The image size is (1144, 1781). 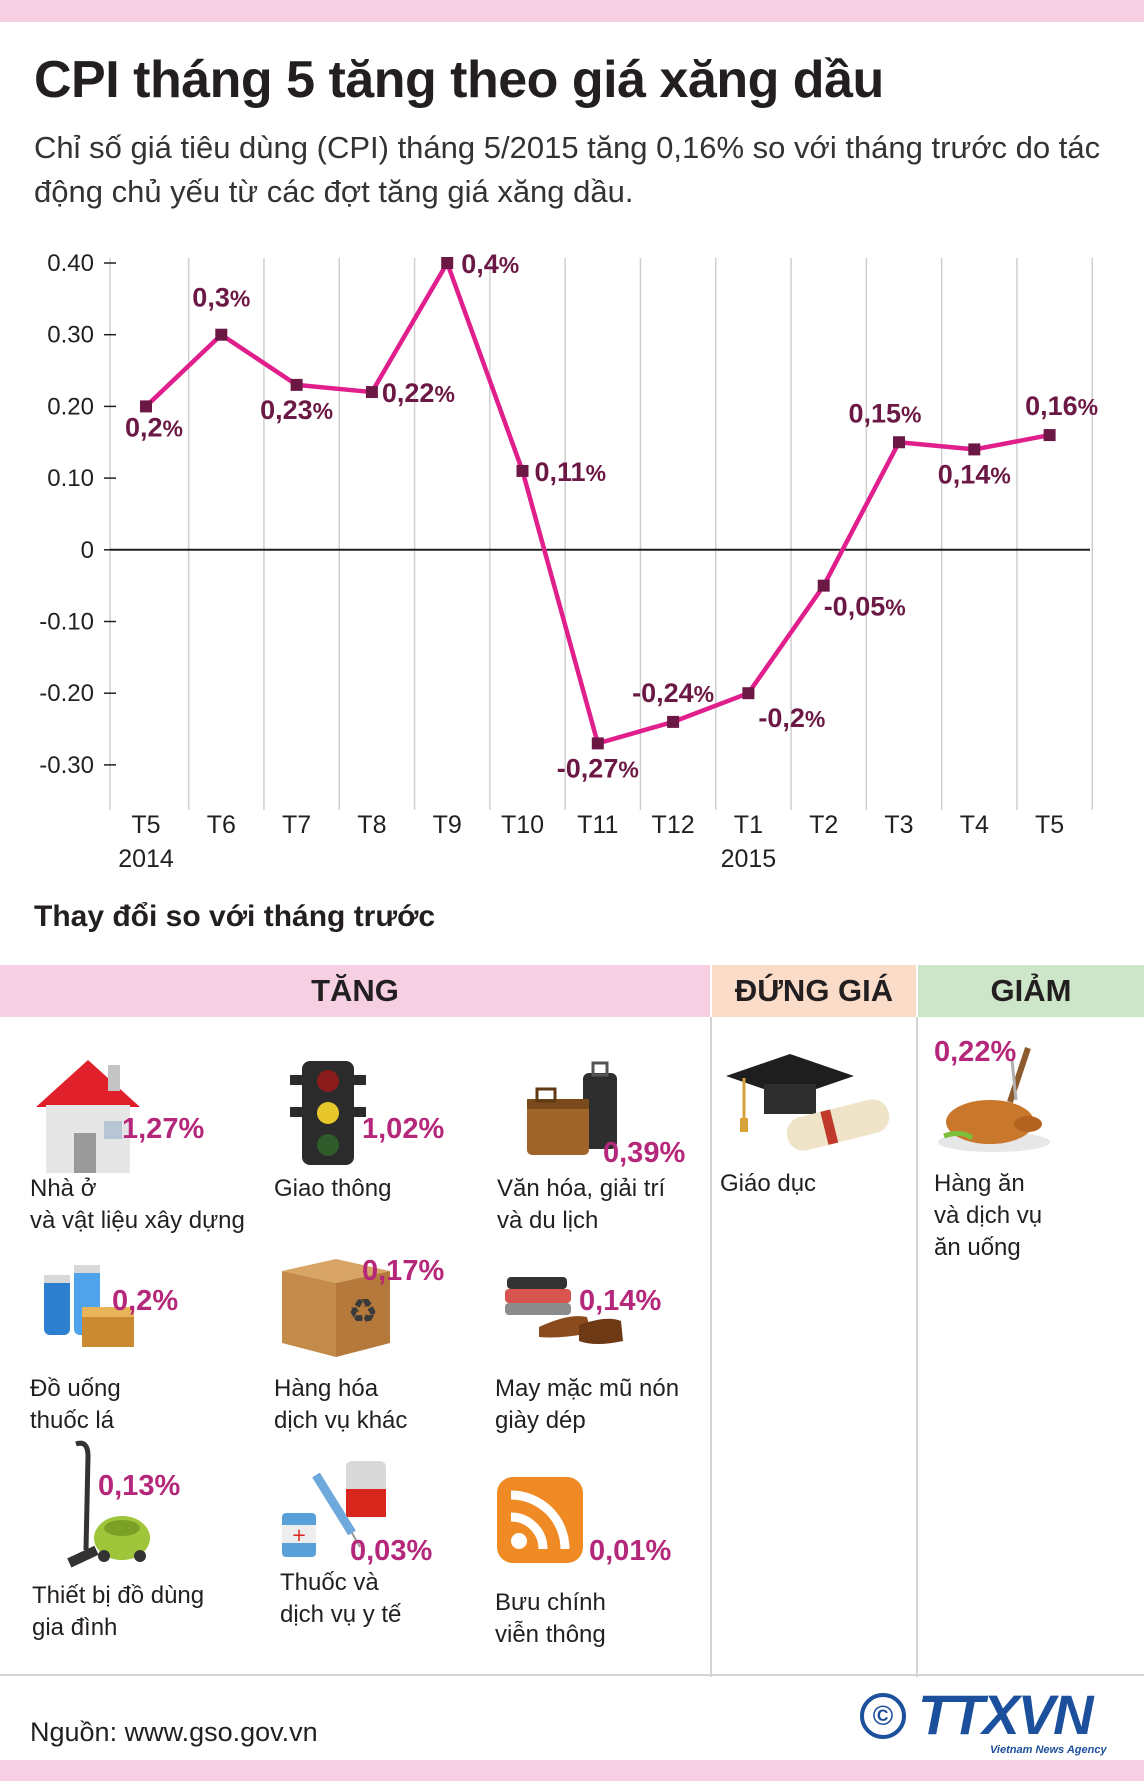 I want to click on label: Thuốc và dịch vụ y tế, so click(x=341, y=1598).